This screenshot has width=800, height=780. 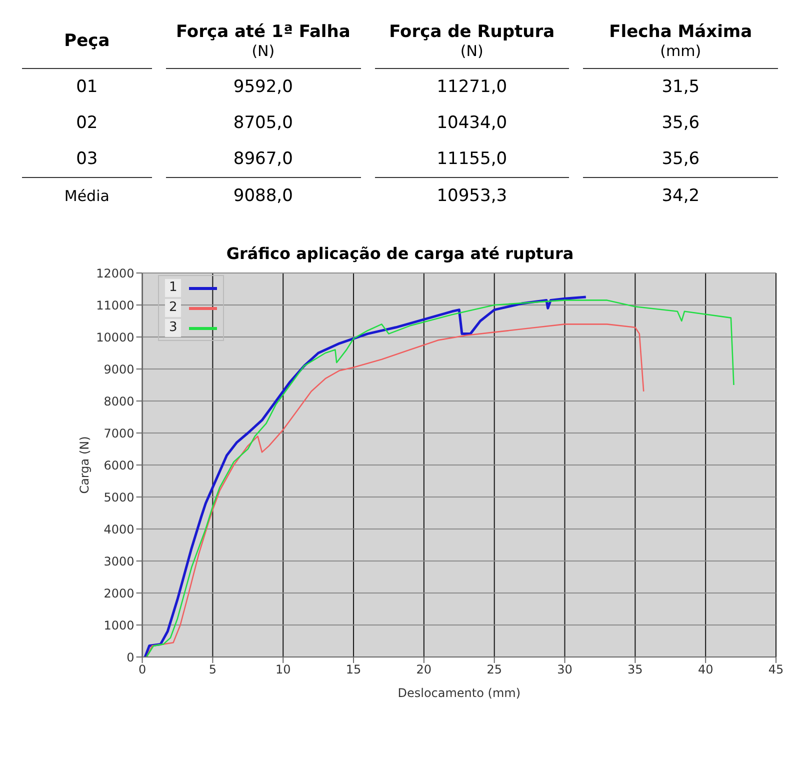 I want to click on text: 11271,0, so click(x=472, y=87).